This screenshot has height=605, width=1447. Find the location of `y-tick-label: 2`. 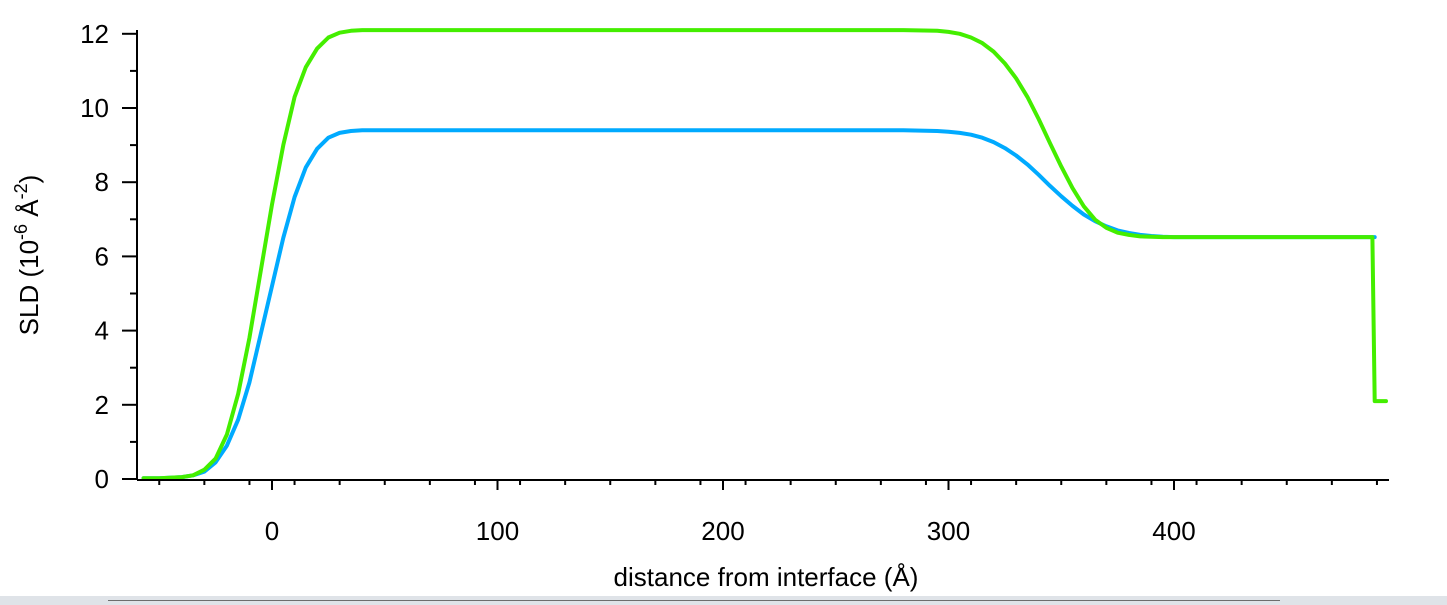

y-tick-label: 2 is located at coordinates (102, 405).